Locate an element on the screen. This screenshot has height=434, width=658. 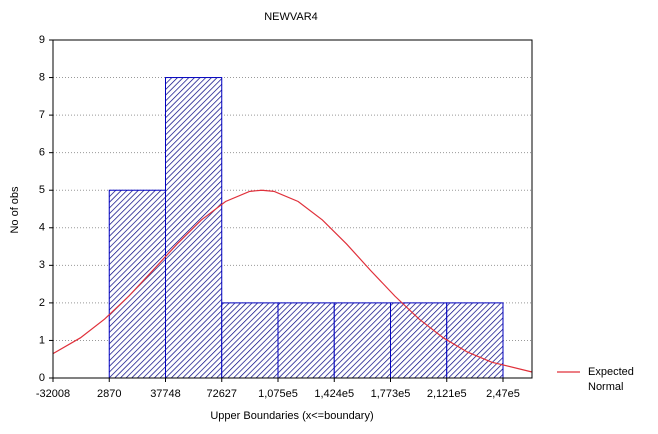
x-tick-label: 72627 is located at coordinates (221, 394).